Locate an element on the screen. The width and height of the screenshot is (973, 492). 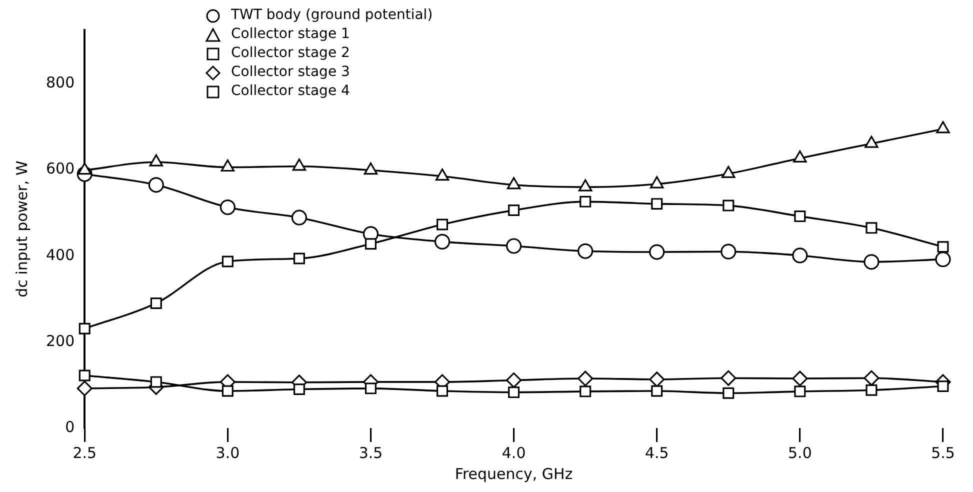
legend-label: TWT body (ground potential) is located at coordinates (332, 15).